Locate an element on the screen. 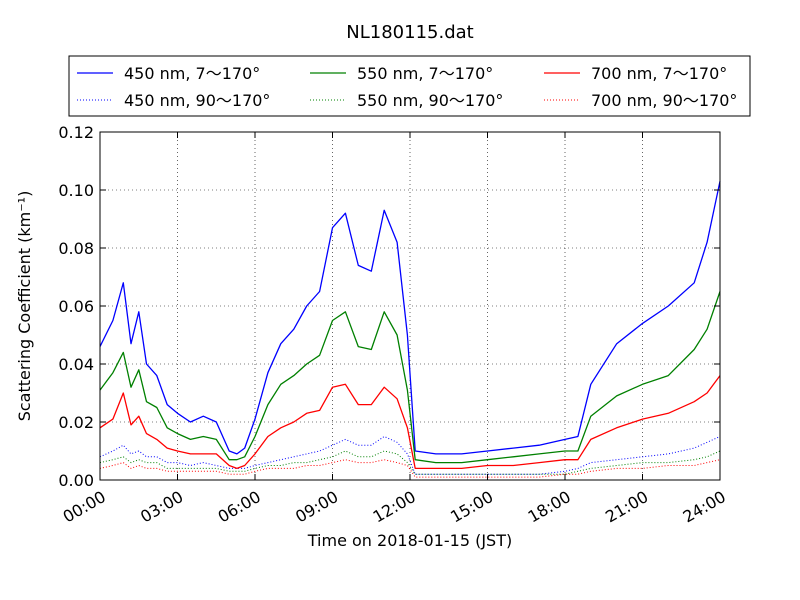 This screenshot has width=800, height=600. legend-label-4: 700 nm, 7～170° is located at coordinates (659, 73).